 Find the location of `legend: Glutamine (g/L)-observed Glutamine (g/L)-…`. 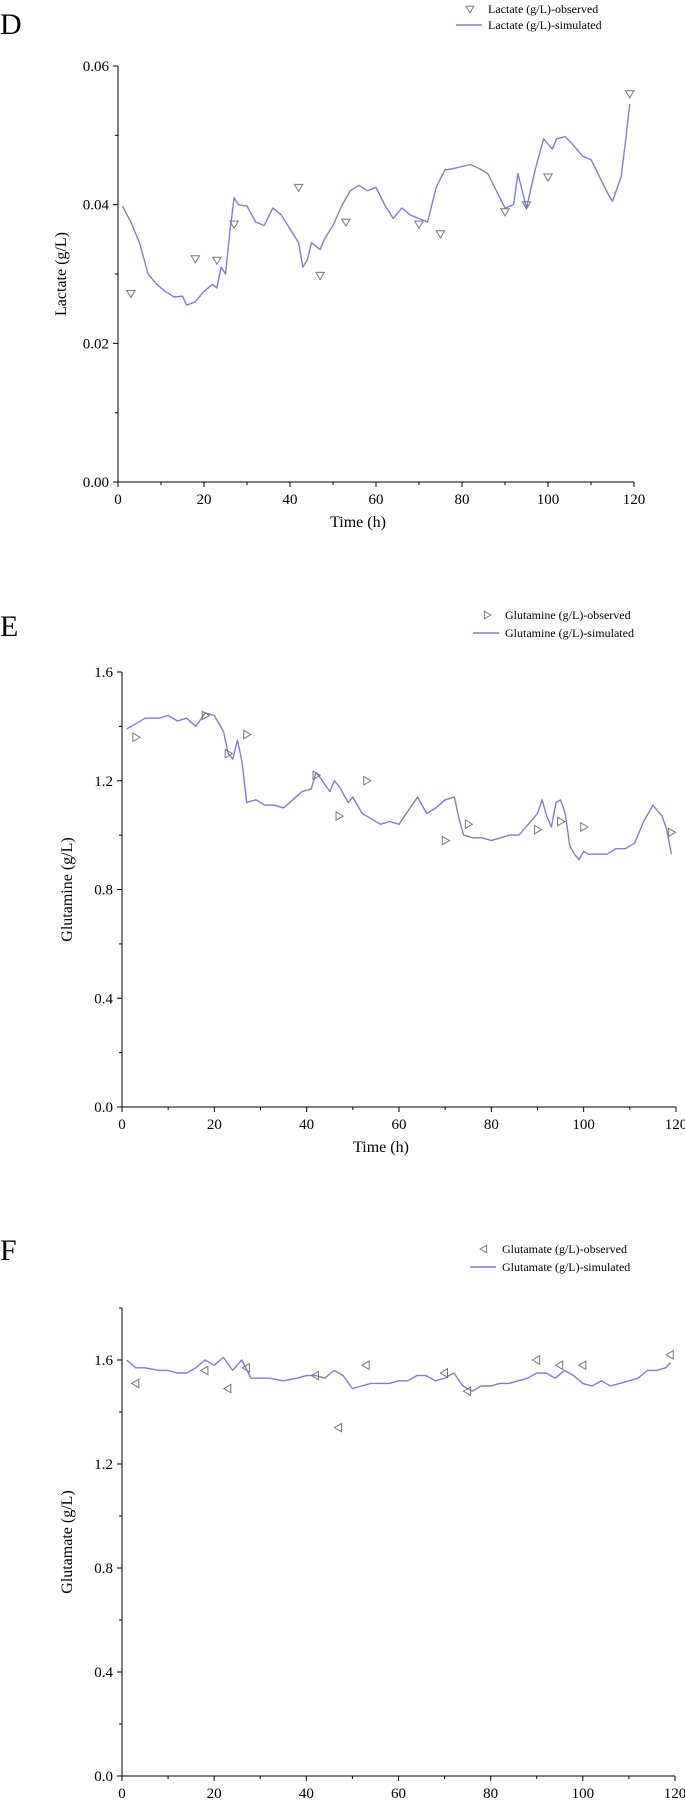

legend: Glutamine (g/L)-observed Glutamine (g/L)-… is located at coordinates (553, 624).